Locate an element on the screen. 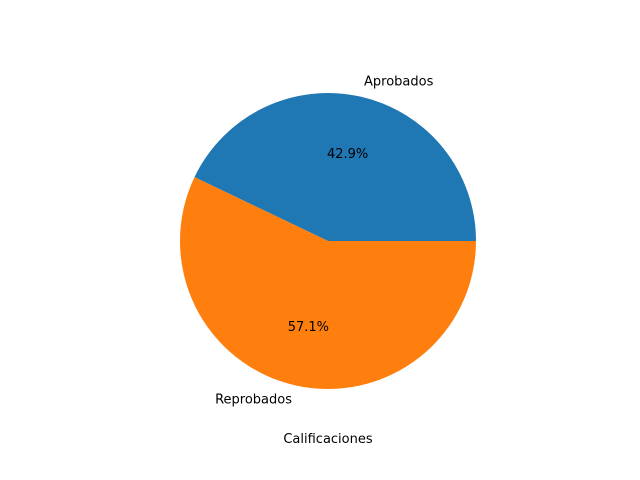 This screenshot has width=640, height=480. pie-slice-aprobados is located at coordinates (335, 167).